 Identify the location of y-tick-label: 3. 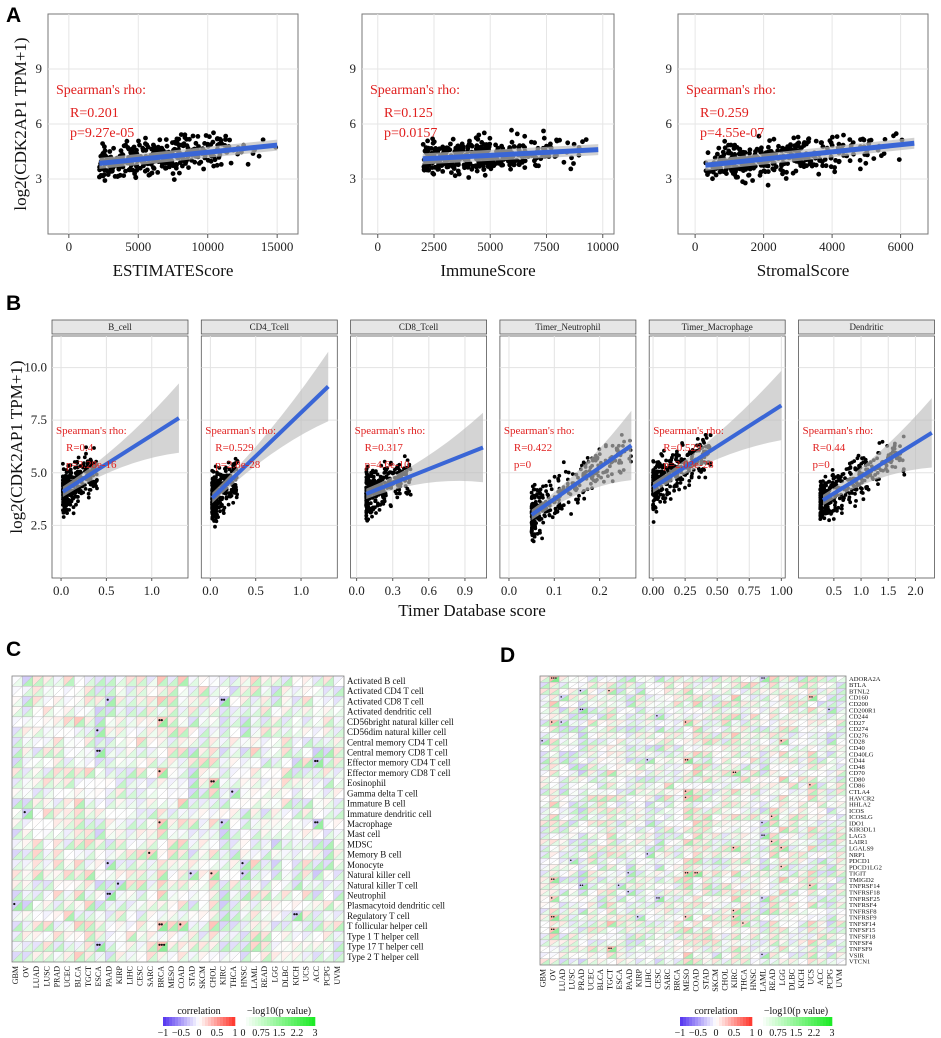
(39, 178).